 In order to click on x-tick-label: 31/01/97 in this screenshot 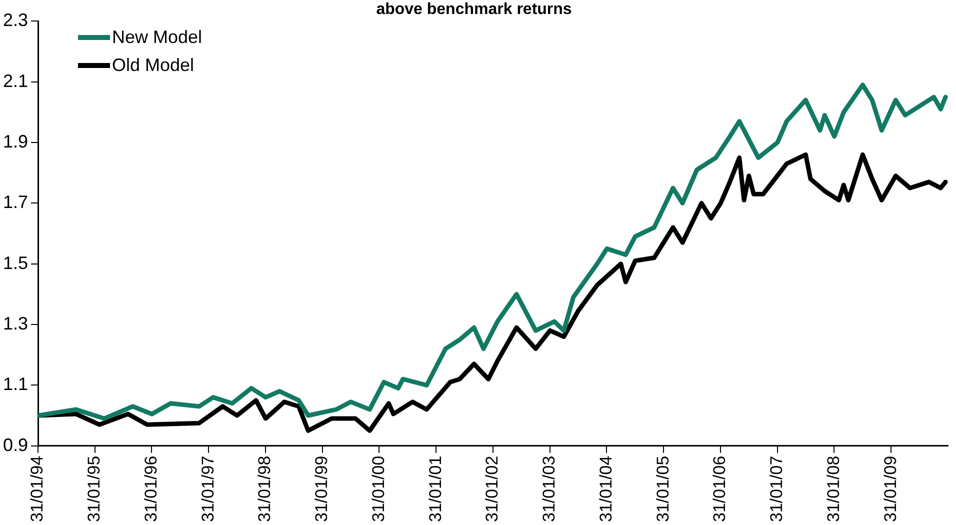, I will do `click(208, 489)`.